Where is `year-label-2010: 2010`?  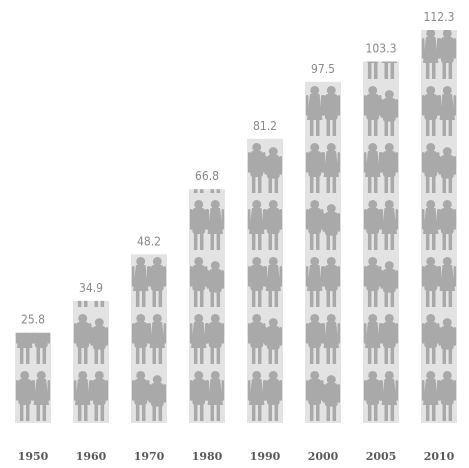 year-label-2010: 2010 is located at coordinates (439, 456).